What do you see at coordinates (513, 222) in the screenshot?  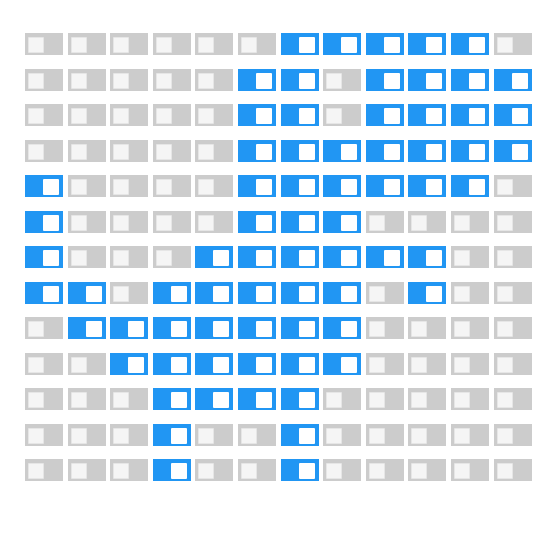 I see `toggle-switch-r6-c12` at bounding box center [513, 222].